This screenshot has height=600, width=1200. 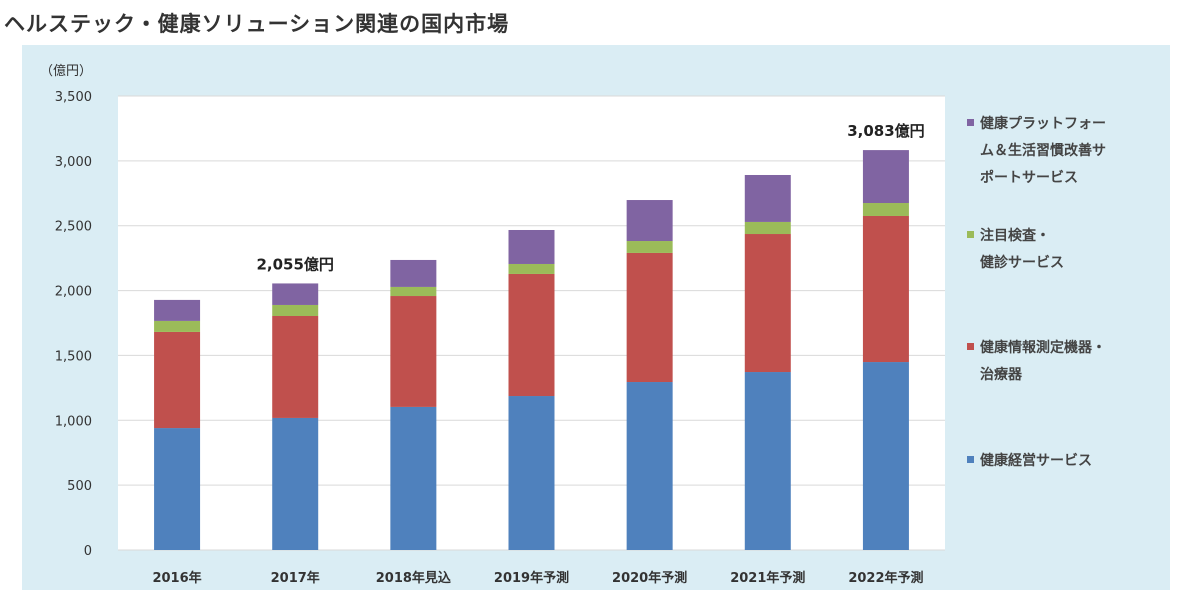 I want to click on legend-label: 健康情報測定機器・, so click(x=1043, y=347).